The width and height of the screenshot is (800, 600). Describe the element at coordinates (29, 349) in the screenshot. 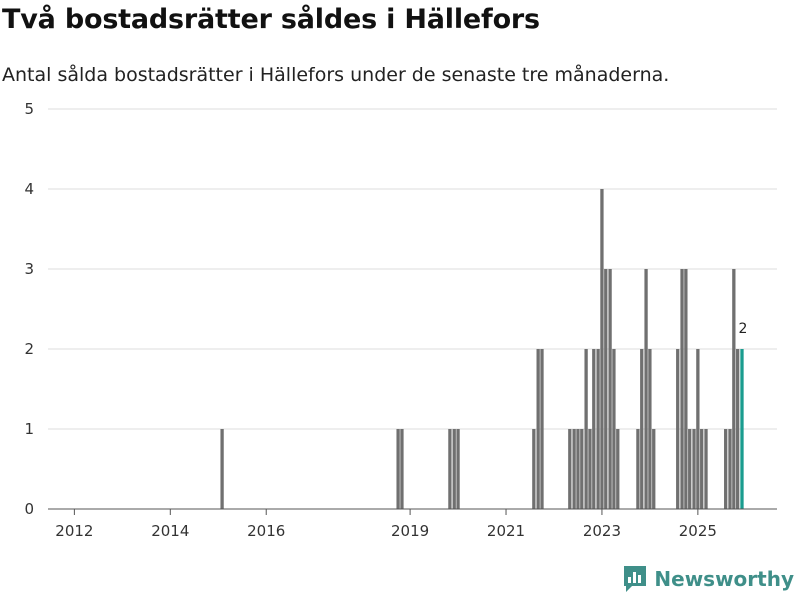

I see `y-tick-label: 2` at that location.